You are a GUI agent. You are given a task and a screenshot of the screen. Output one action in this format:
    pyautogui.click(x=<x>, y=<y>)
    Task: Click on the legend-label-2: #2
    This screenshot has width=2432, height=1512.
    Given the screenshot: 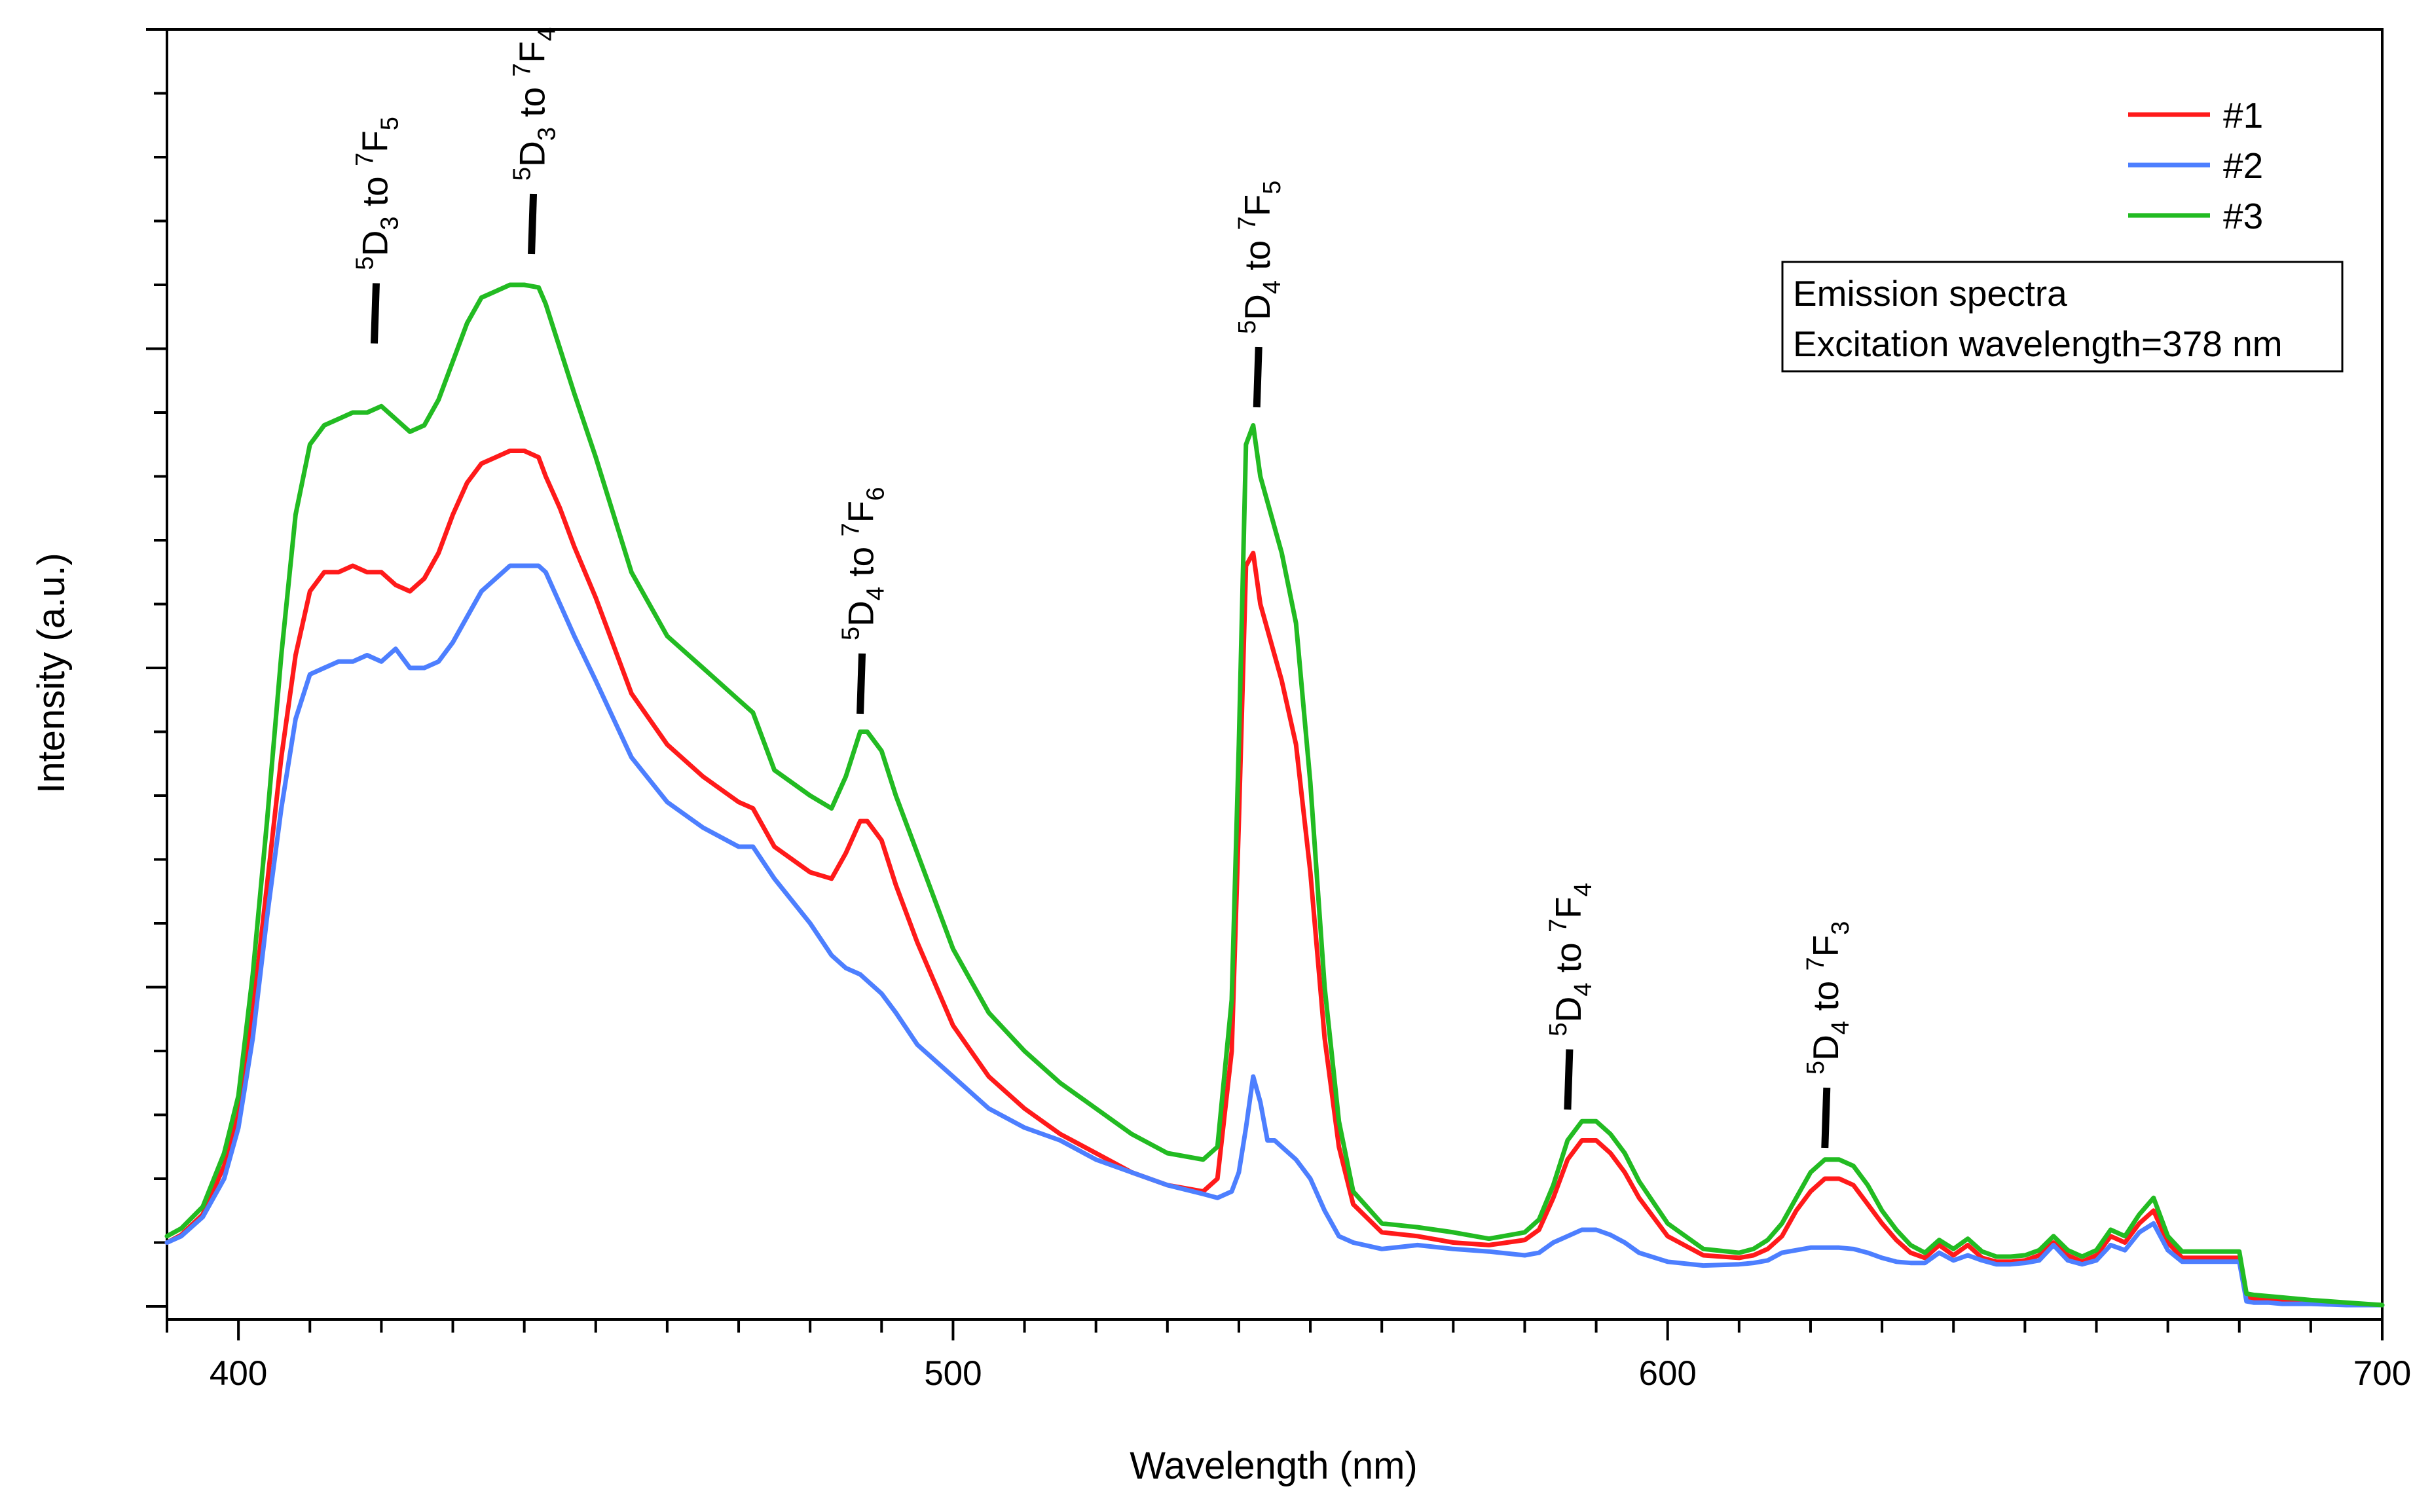 What is the action you would take?
    pyautogui.click(x=2243, y=165)
    